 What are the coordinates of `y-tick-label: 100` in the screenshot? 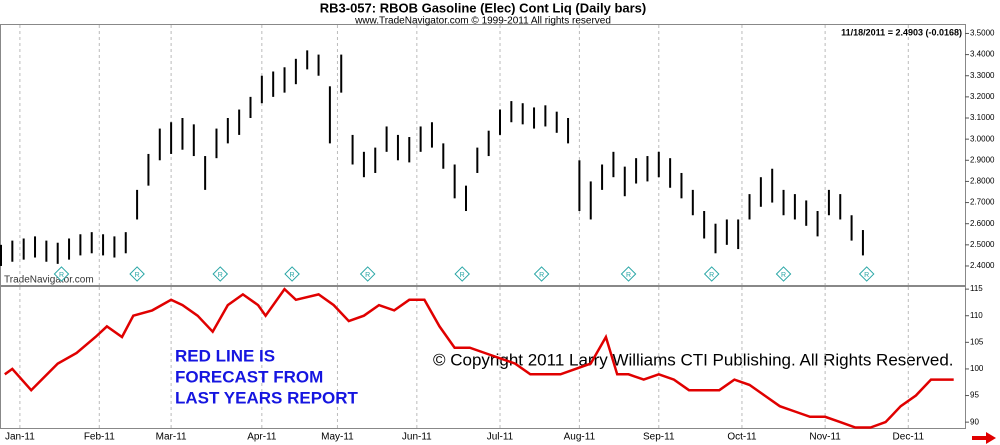 It's located at (977, 368).